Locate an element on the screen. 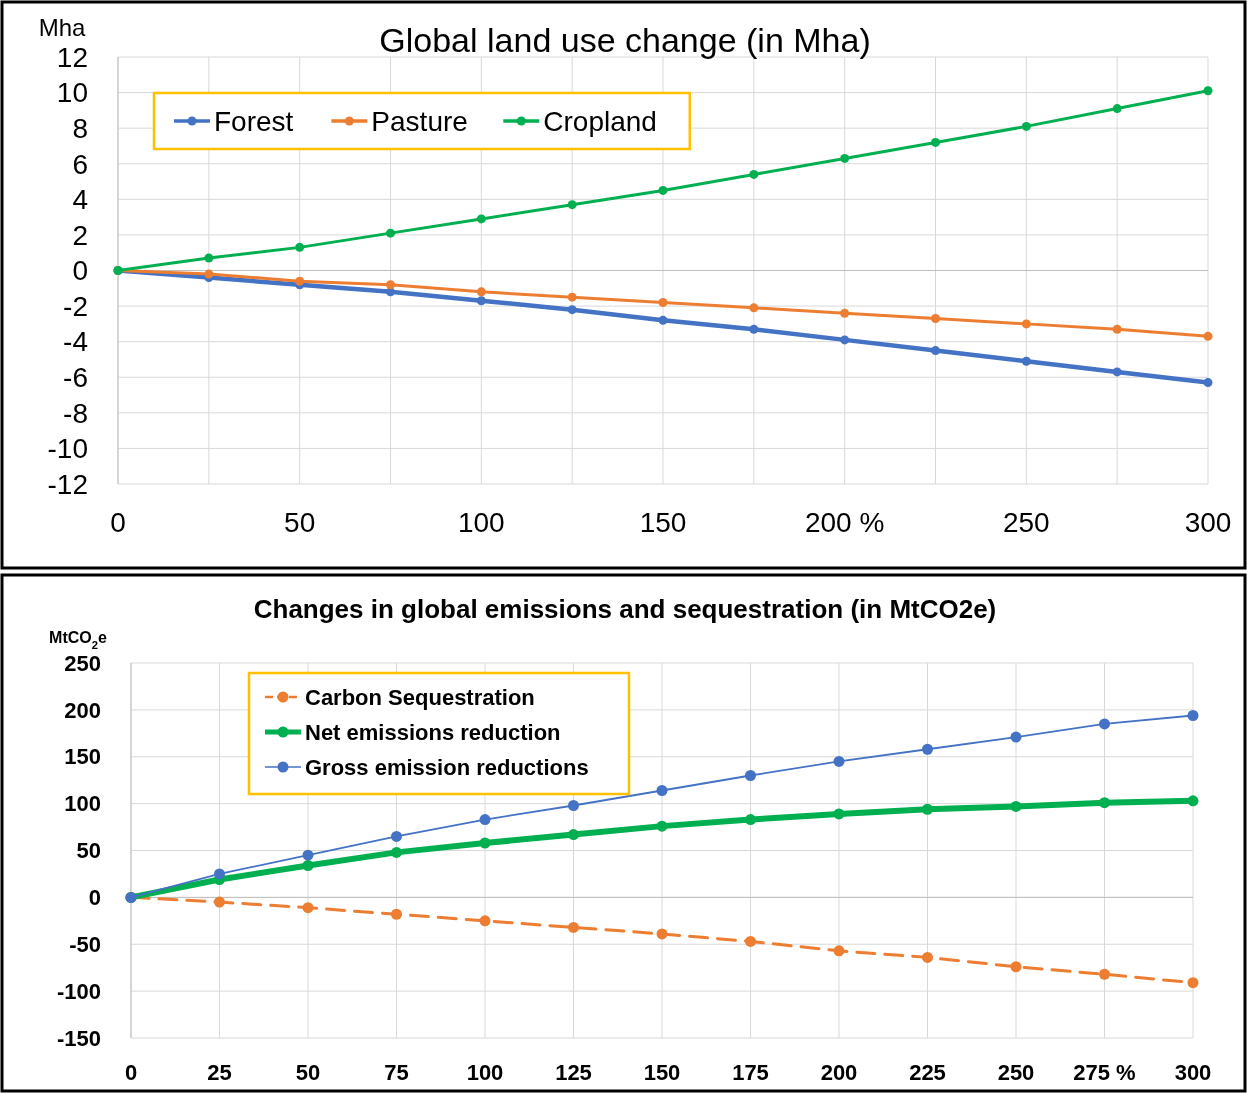 Image resolution: width=1247 pixels, height=1093 pixels. y-tick-label: -10 is located at coordinates (67, 449).